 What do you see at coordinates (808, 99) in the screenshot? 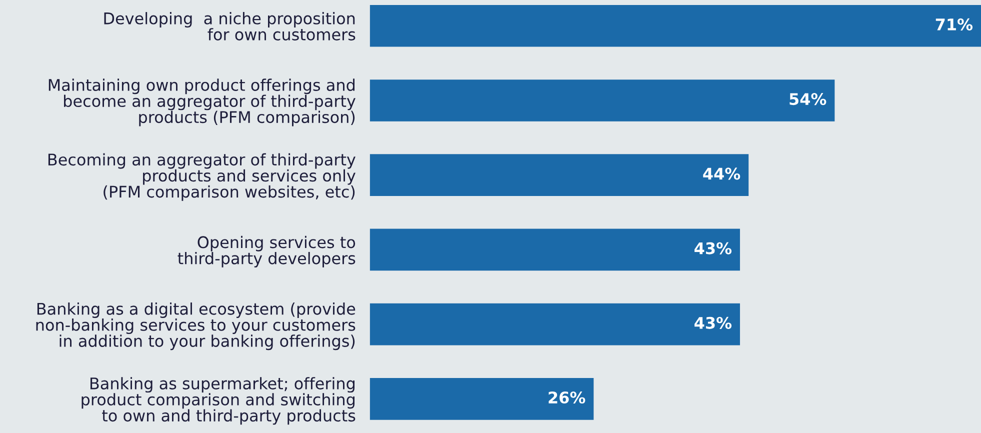
I see `data-label: 54%` at bounding box center [808, 99].